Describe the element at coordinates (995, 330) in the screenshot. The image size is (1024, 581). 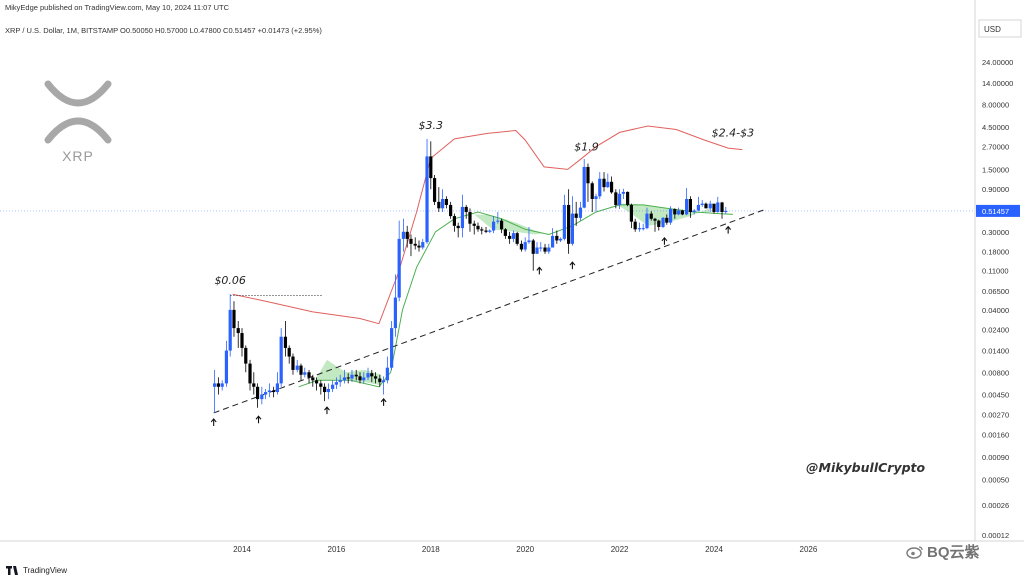
I see `price-tick-label: 0.02400` at that location.